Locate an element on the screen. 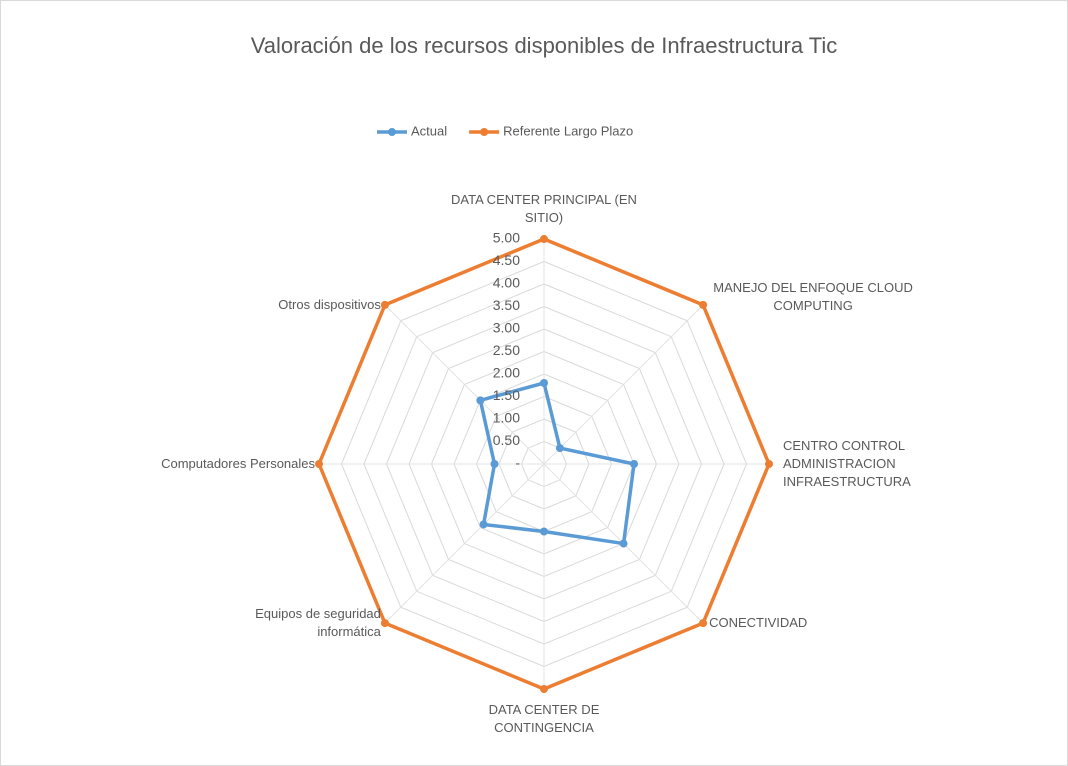 The height and width of the screenshot is (766, 1068). y-tick-label: 3.50 is located at coordinates (506, 305).